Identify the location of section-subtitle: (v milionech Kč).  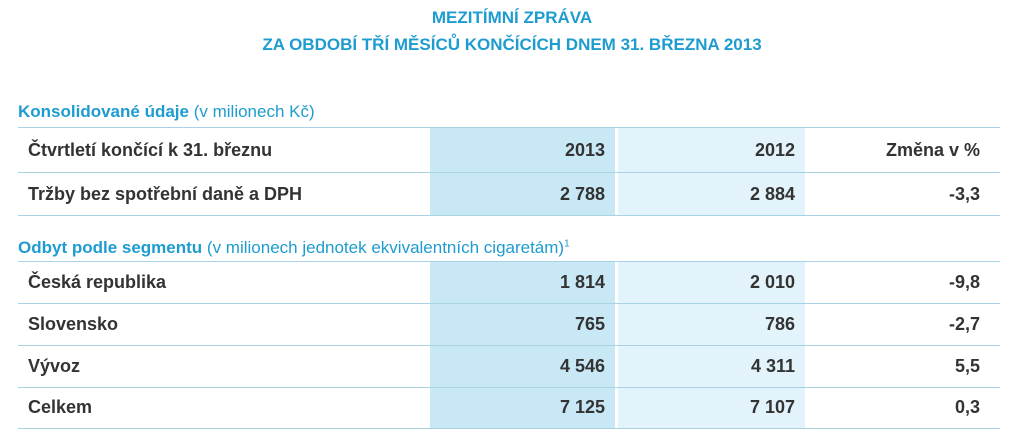
(254, 111).